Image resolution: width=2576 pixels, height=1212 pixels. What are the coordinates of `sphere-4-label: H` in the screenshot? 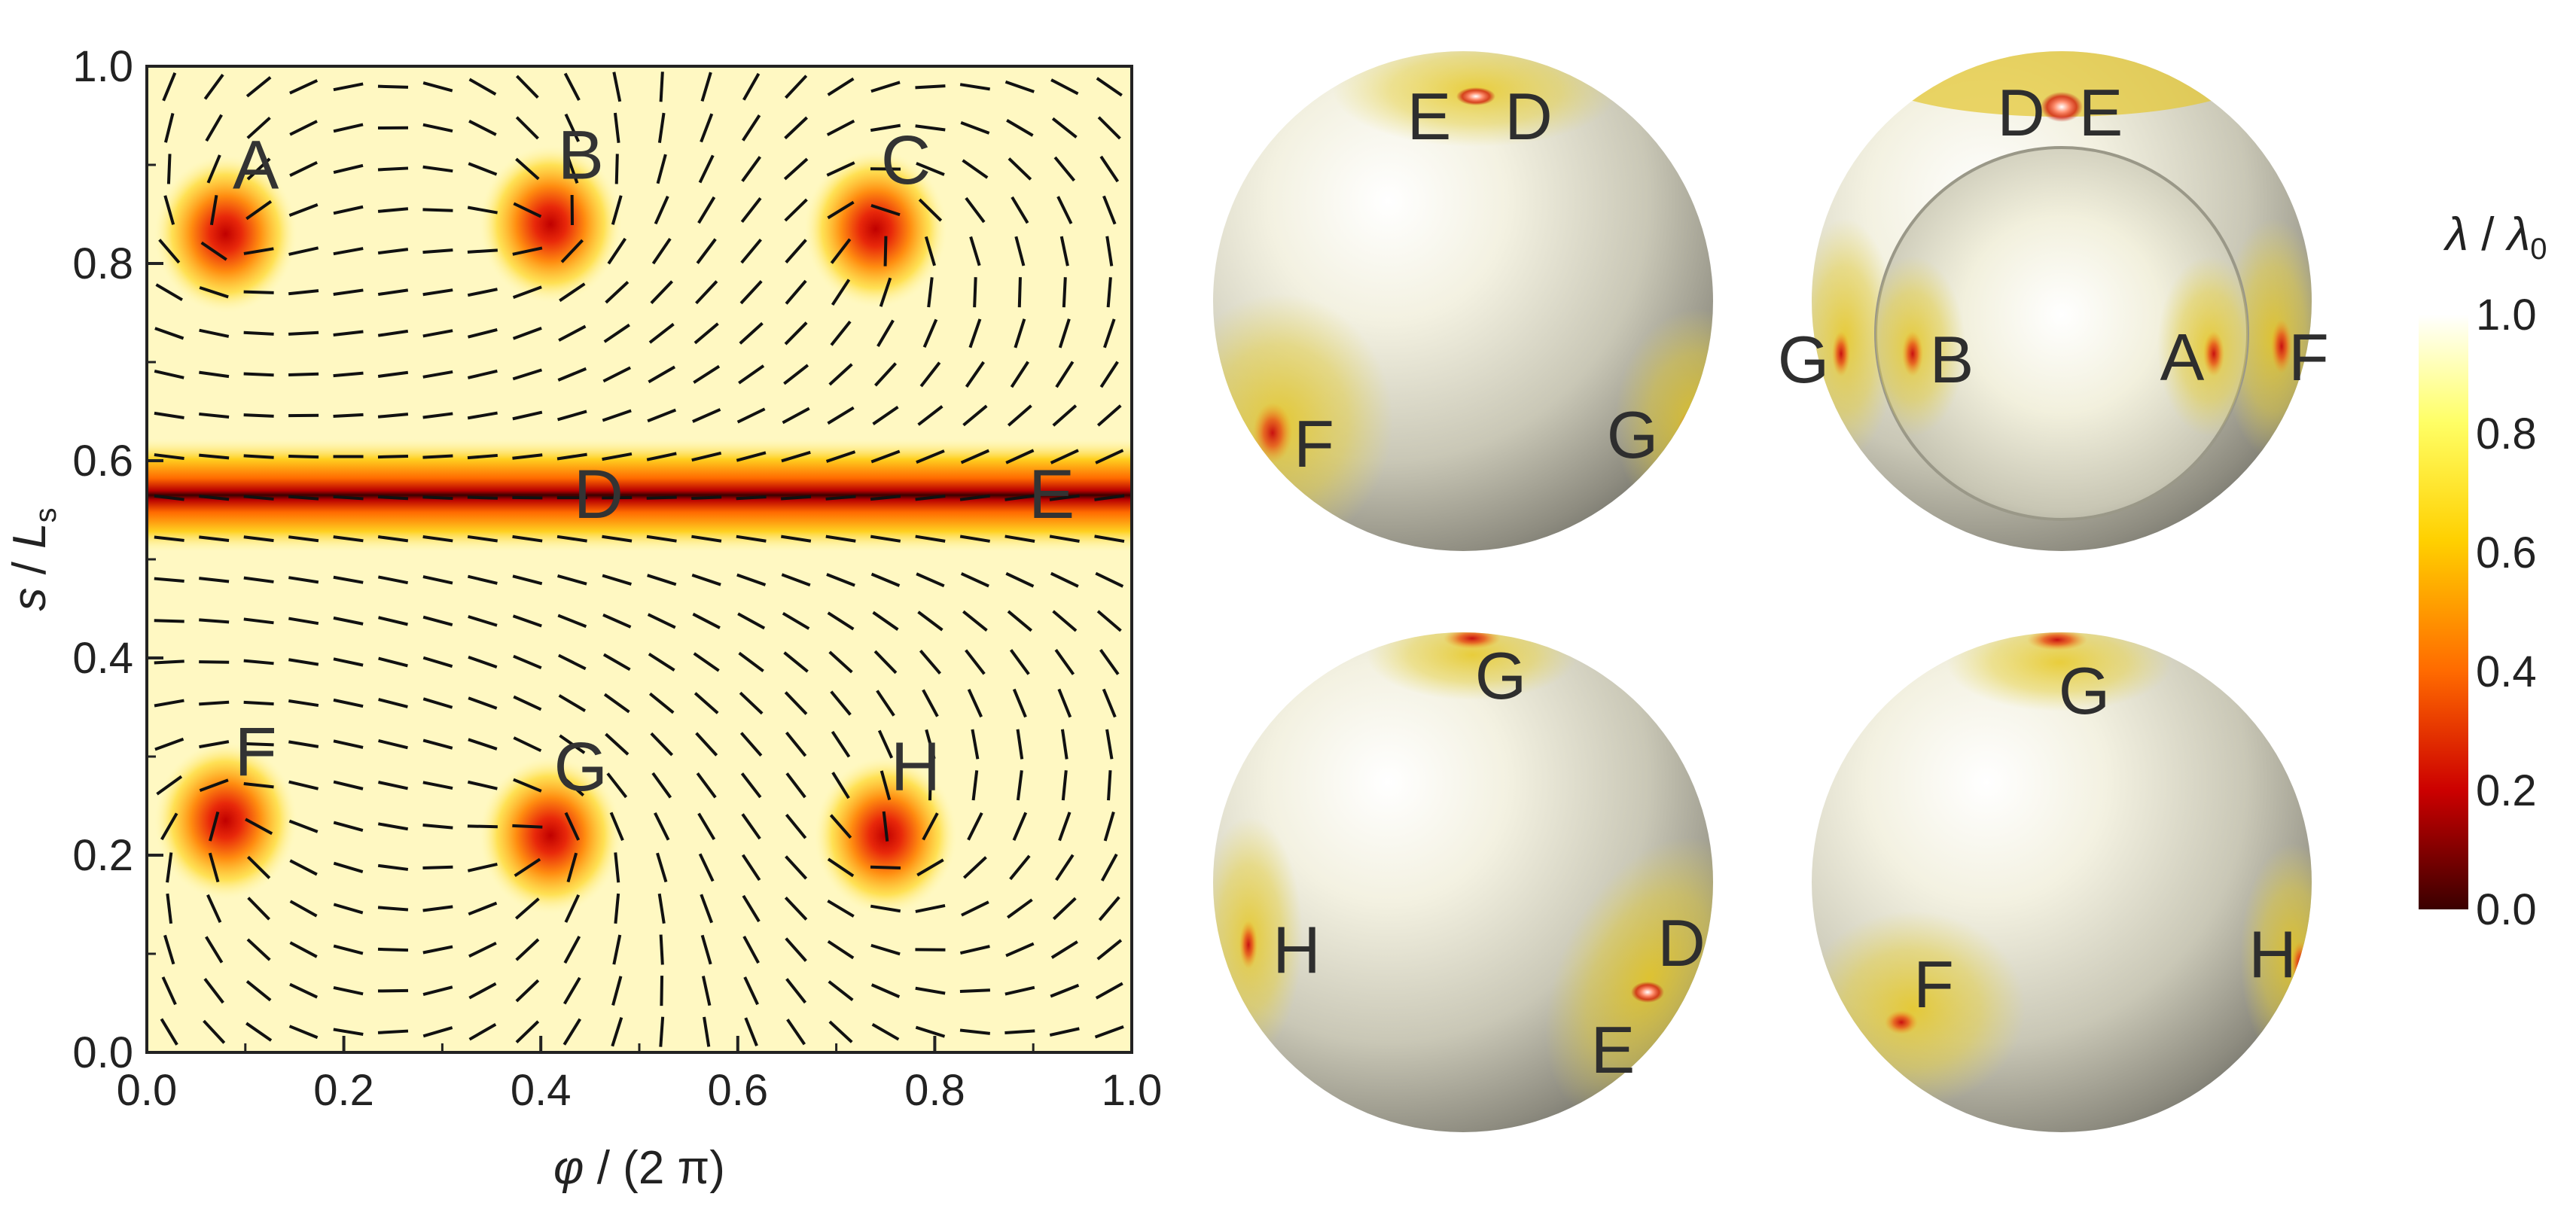 It's located at (2272, 954).